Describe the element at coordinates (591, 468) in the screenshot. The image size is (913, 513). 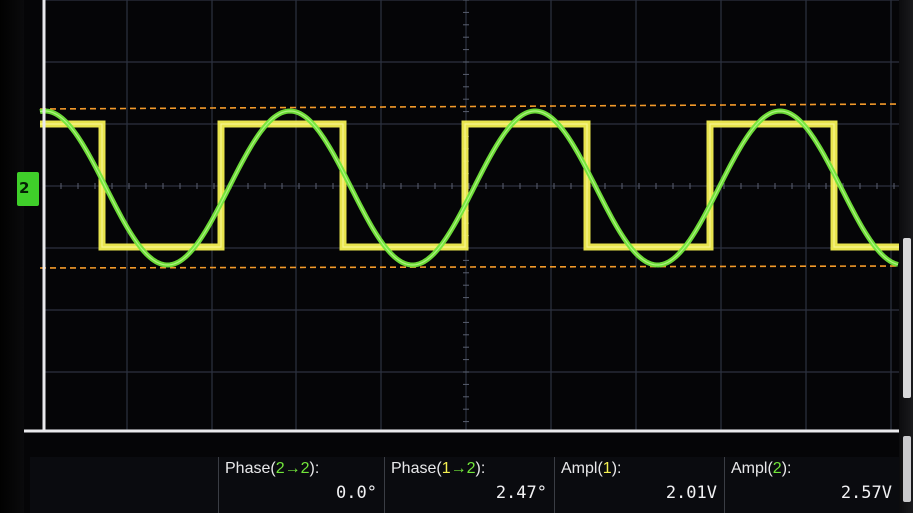
I see `measurement-label: Ampl(1):` at that location.